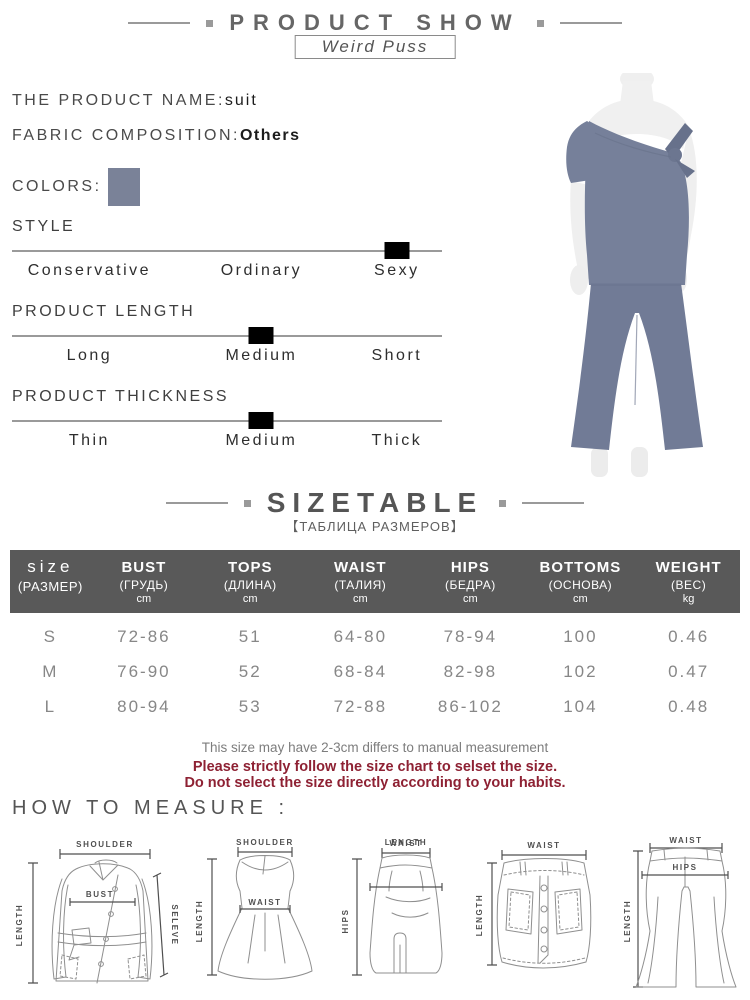  What do you see at coordinates (470, 671) in the screenshot?
I see `value-cell: 82-98` at bounding box center [470, 671].